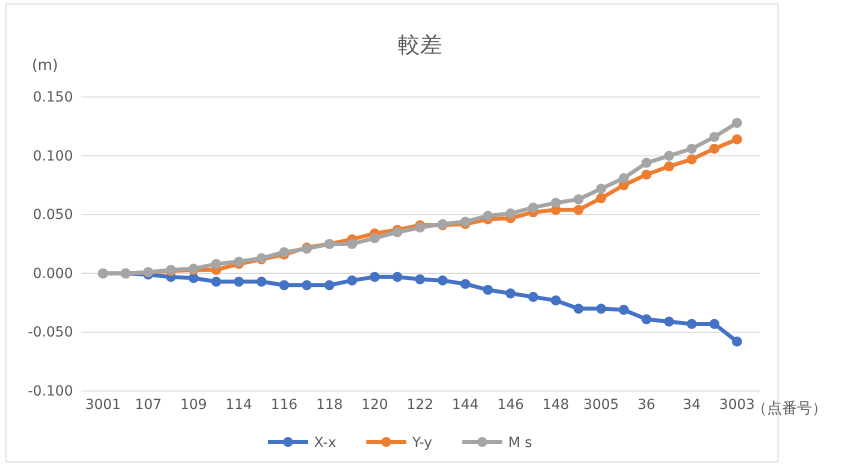 This screenshot has width=844, height=466. Describe the element at coordinates (789, 408) in the screenshot. I see `x-axis-title: （点番号）` at that location.